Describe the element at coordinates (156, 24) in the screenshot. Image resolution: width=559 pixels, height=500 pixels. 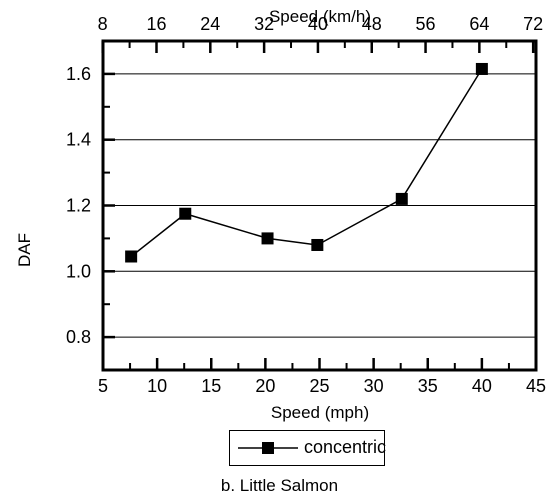
I see `x2-tick-label-1: 16` at that location.